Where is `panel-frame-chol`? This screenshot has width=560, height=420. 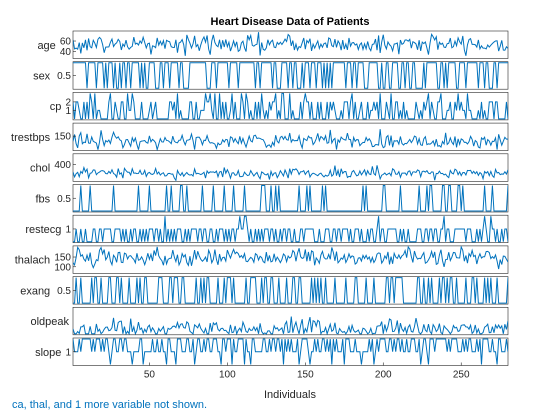 panel-frame-chol is located at coordinates (290, 167).